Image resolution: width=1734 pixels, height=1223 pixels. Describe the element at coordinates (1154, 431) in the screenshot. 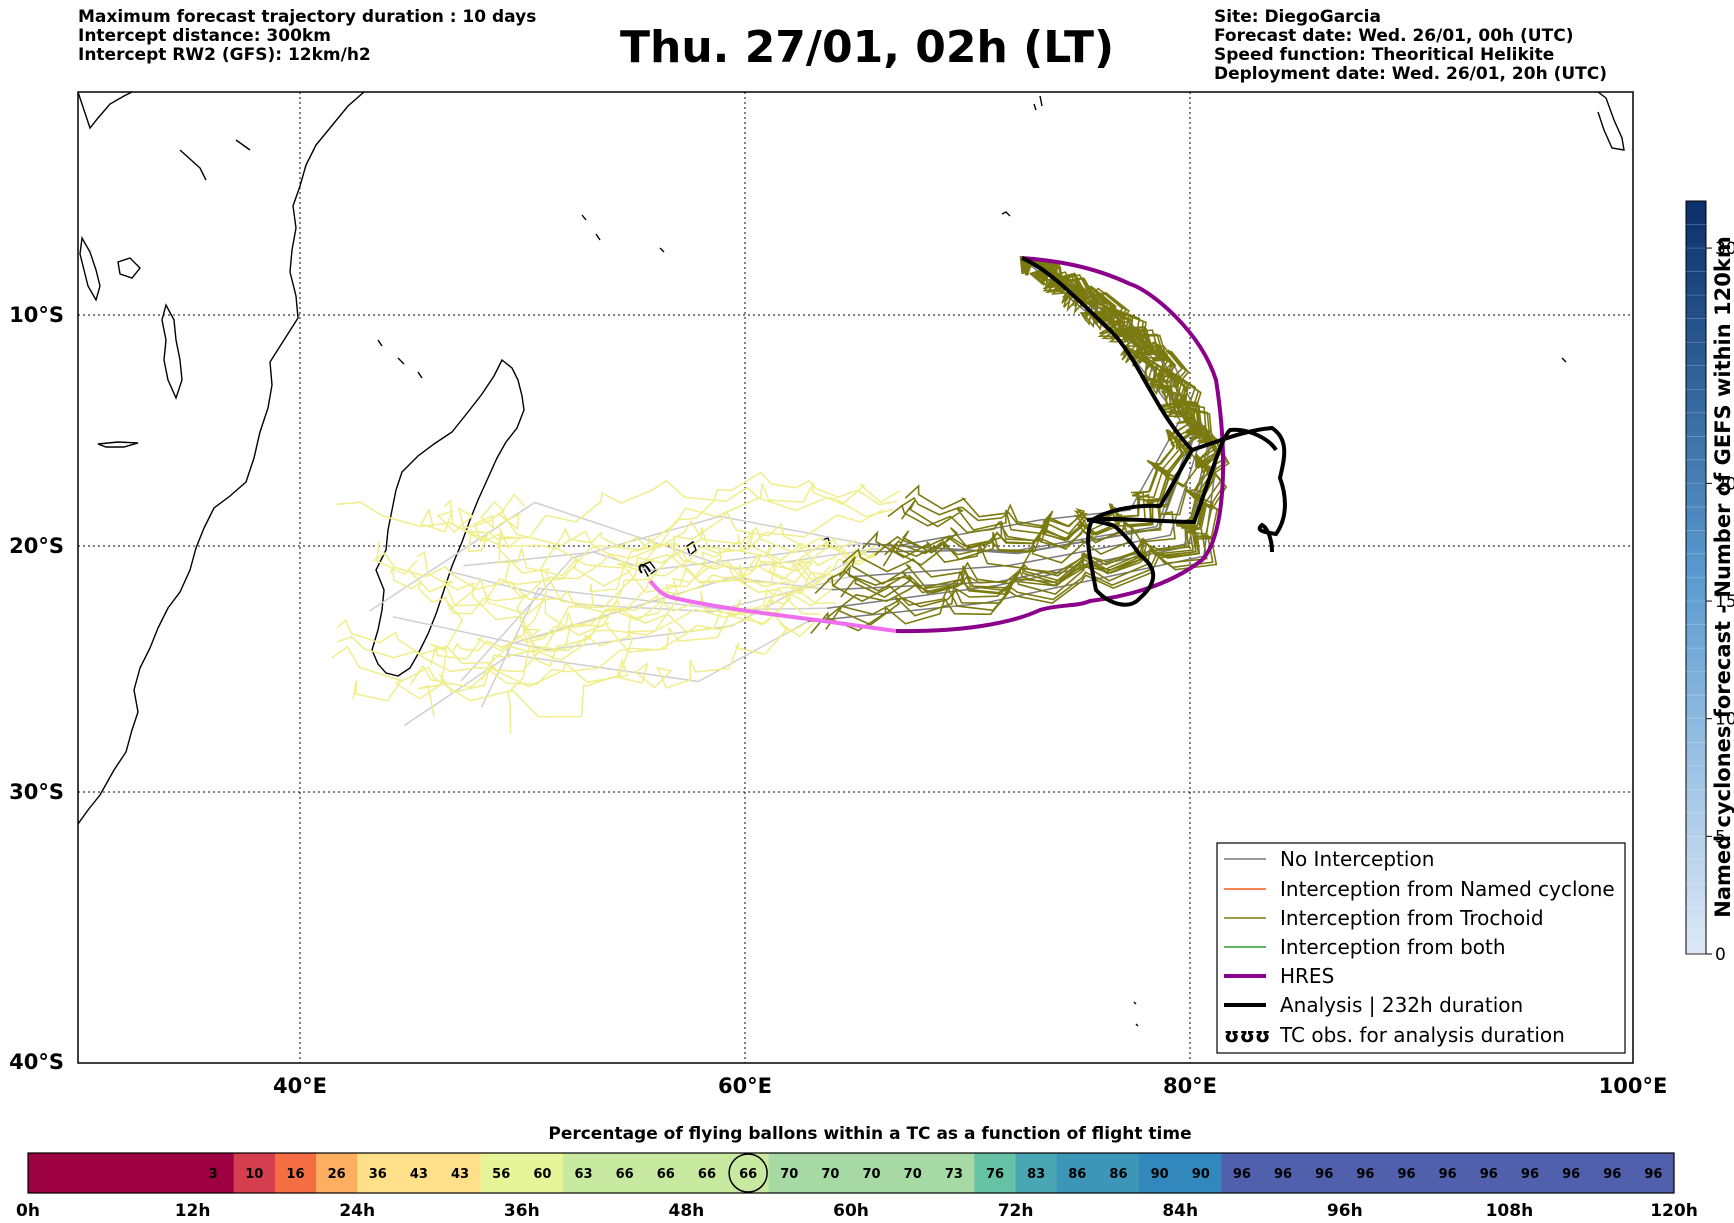

I see `analysis-trajectory` at that location.